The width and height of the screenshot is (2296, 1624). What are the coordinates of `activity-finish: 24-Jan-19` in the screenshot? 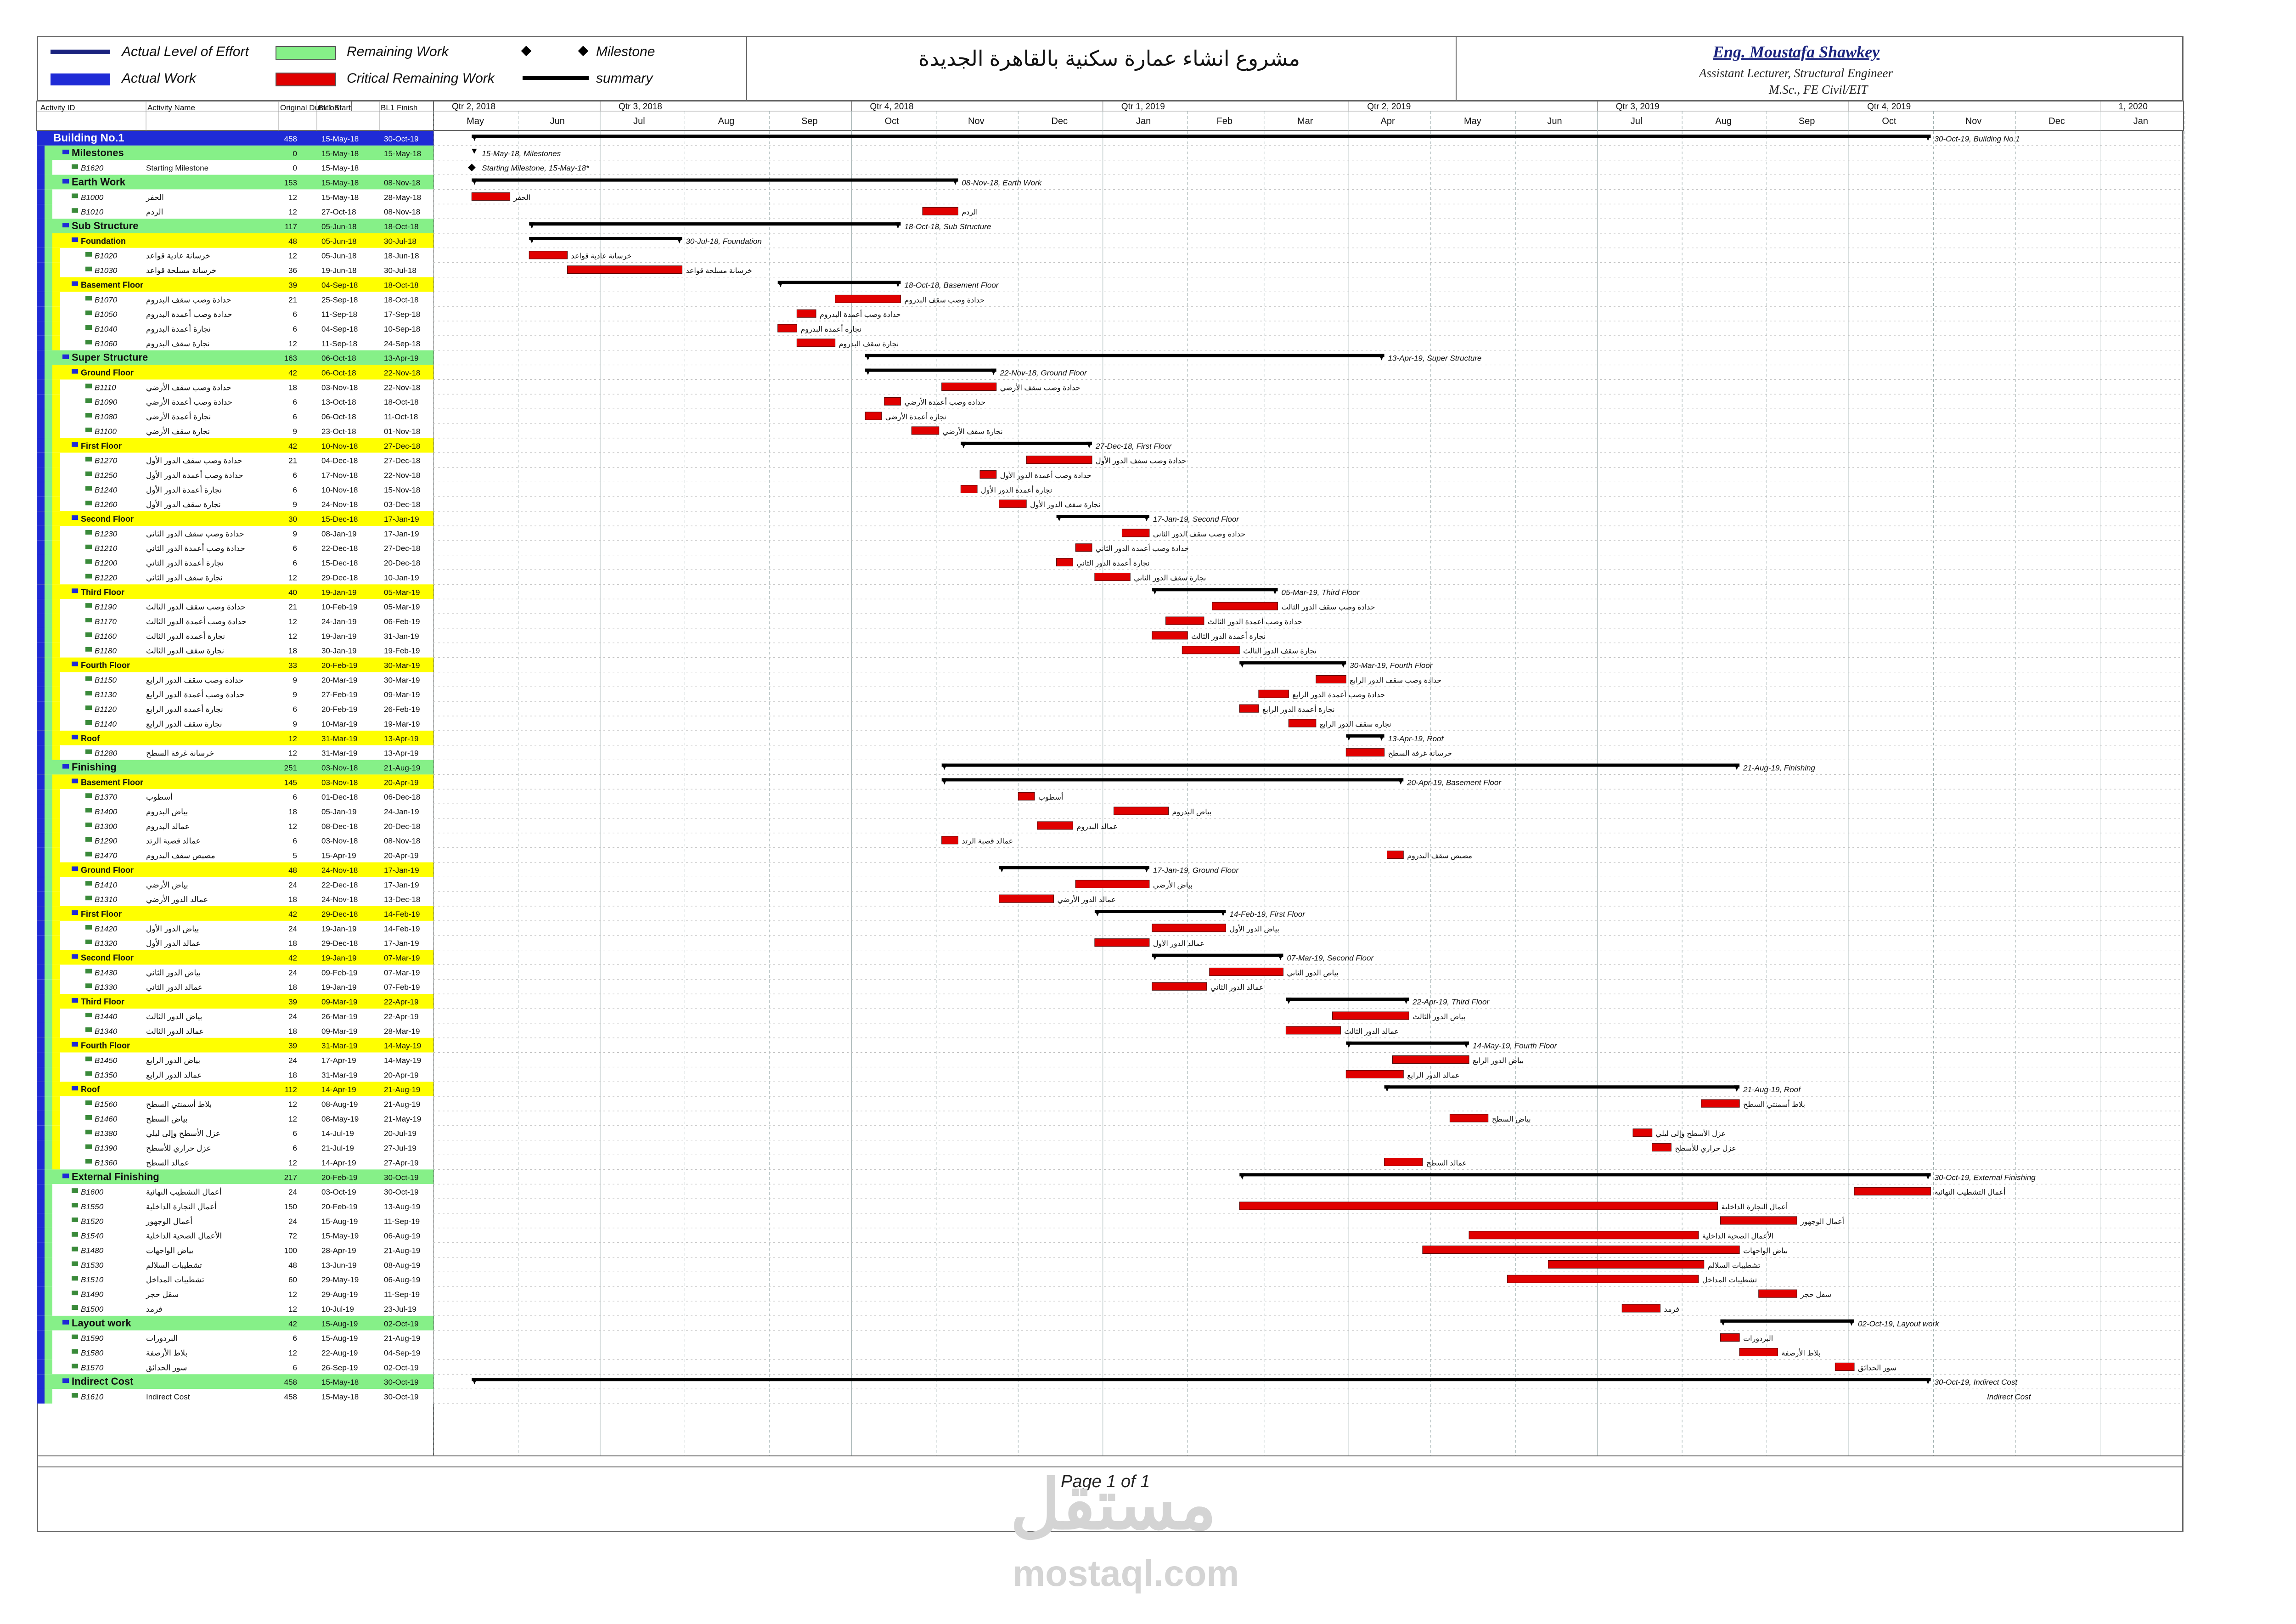 It's located at (401, 811).